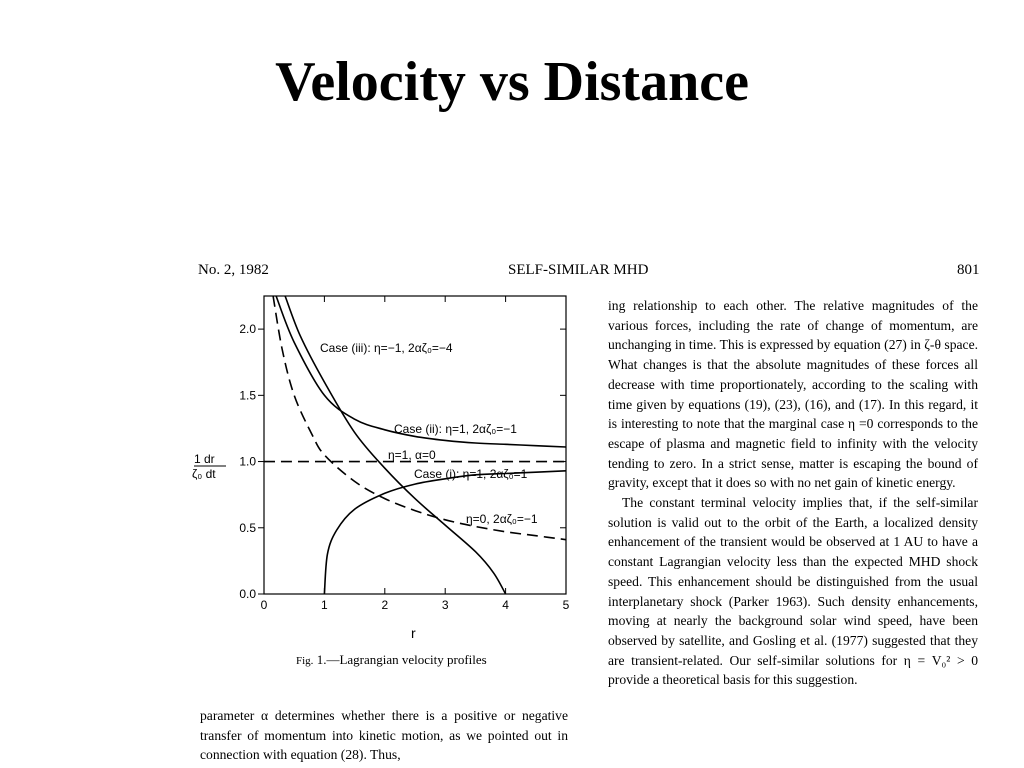 The height and width of the screenshot is (768, 1024). What do you see at coordinates (445, 605) in the screenshot?
I see `x-tick-label: 3` at bounding box center [445, 605].